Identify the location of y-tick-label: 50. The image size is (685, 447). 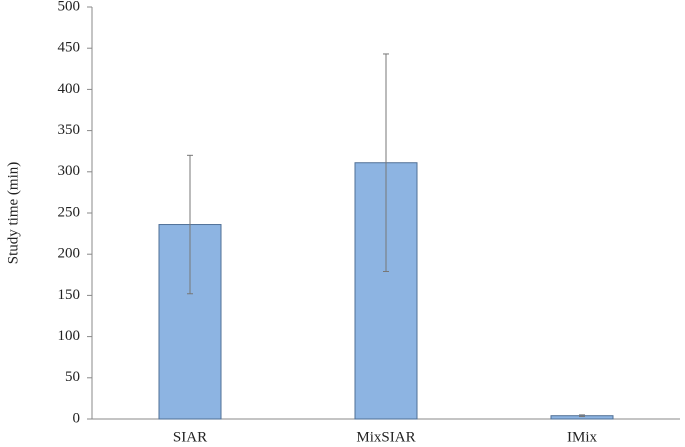
(72, 377).